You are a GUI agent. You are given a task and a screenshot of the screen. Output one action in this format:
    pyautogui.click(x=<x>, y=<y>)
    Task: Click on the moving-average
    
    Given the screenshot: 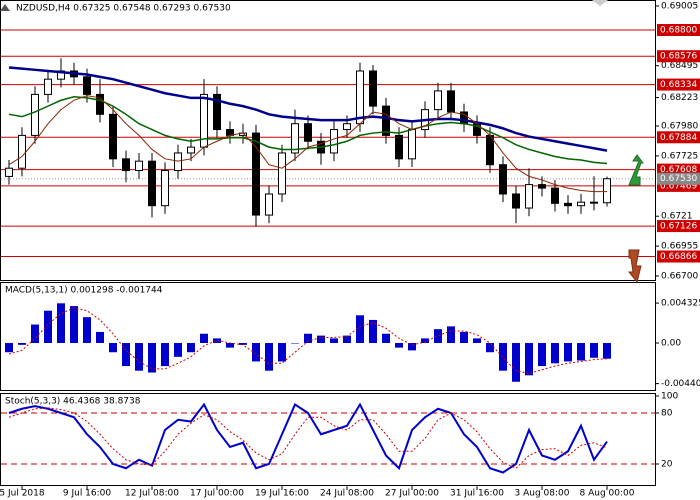 What is the action you would take?
    pyautogui.click(x=308, y=109)
    